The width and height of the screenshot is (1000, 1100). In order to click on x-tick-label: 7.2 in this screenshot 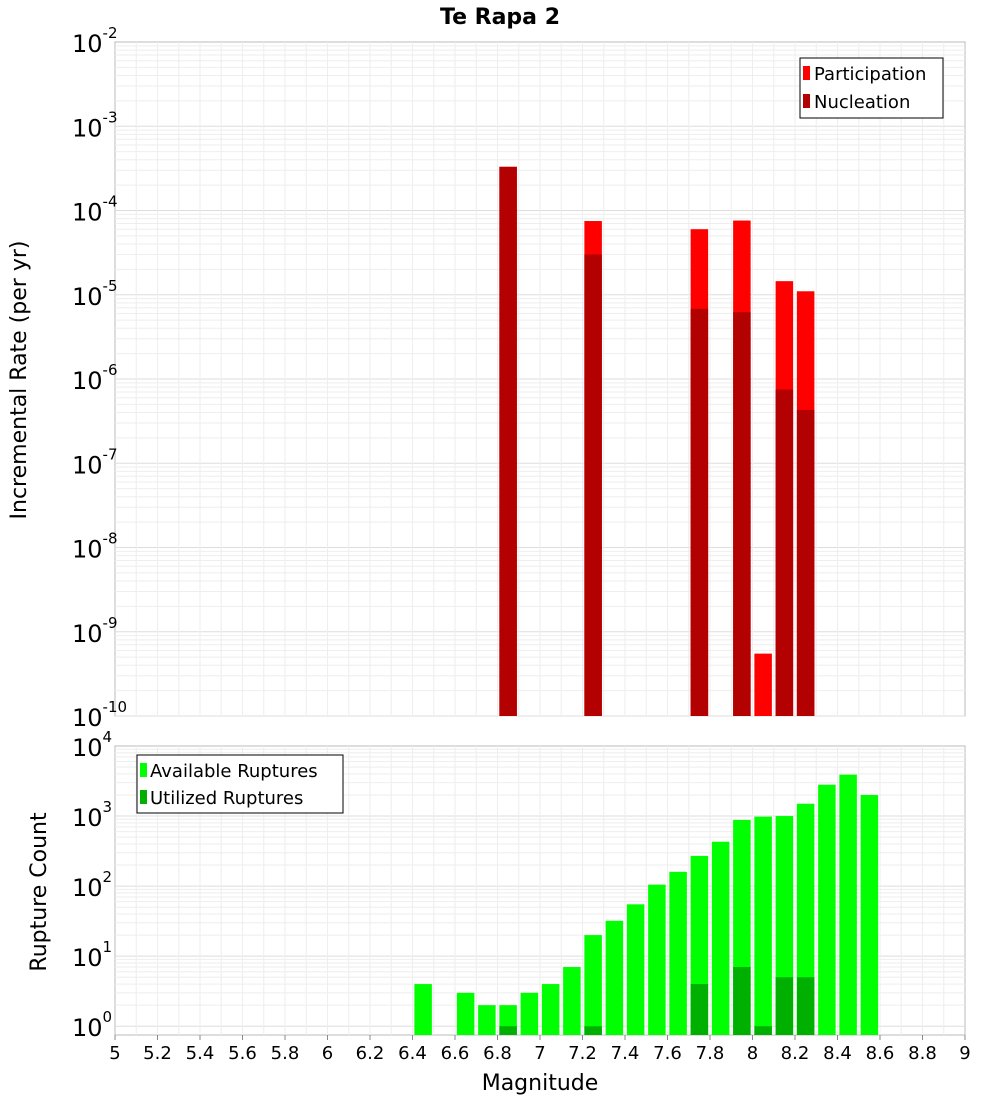, I will do `click(582, 1053)`.